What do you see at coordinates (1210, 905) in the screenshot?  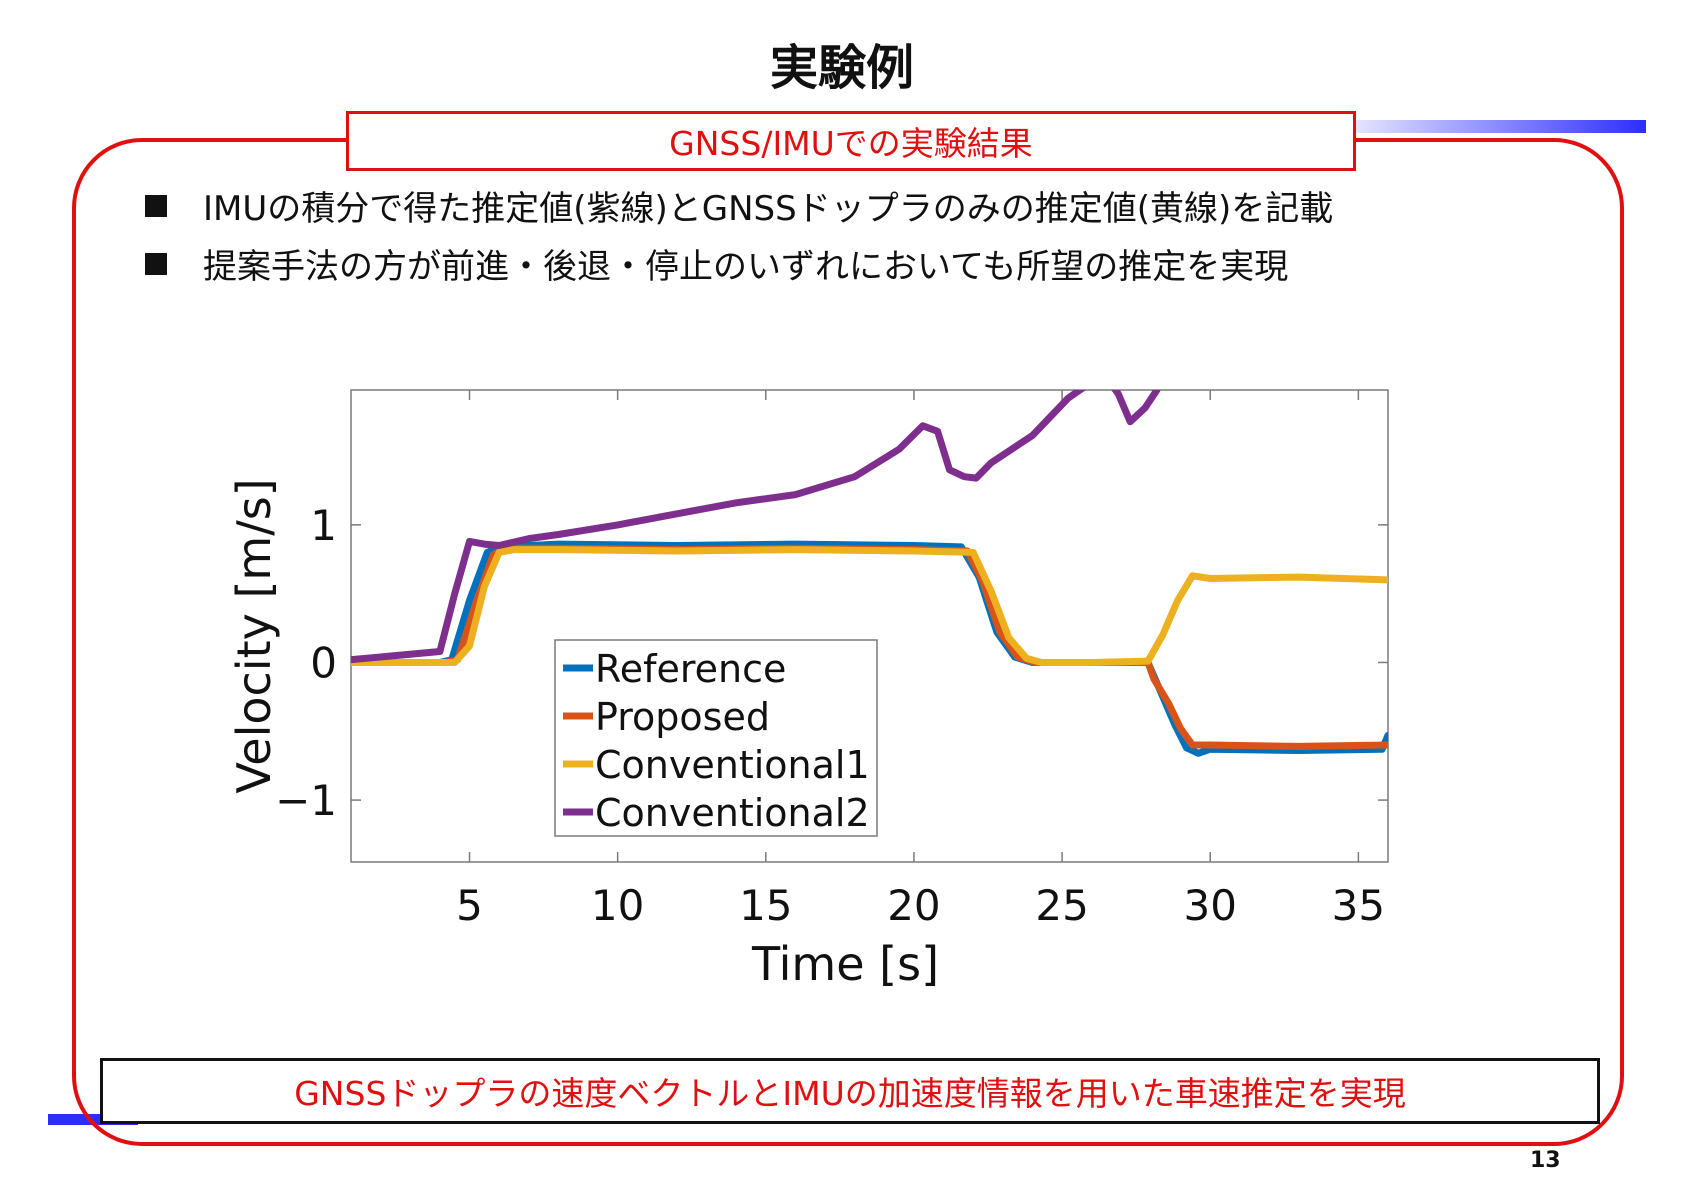 I see `x-tick-label: 30` at bounding box center [1210, 905].